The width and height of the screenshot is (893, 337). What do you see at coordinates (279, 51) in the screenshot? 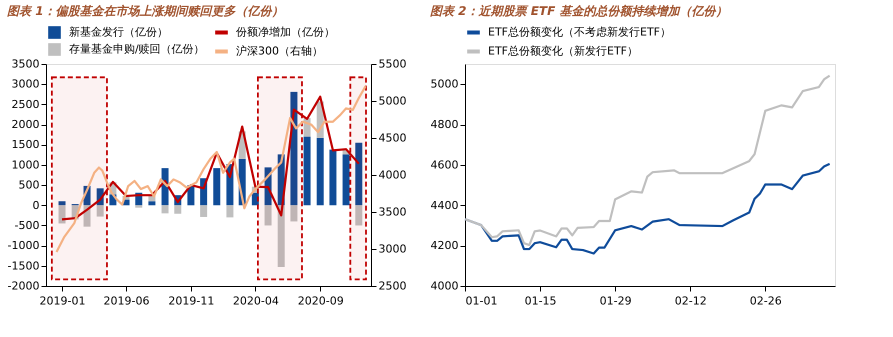
I see `legend-label: 沪深300（右轴）` at bounding box center [279, 51].